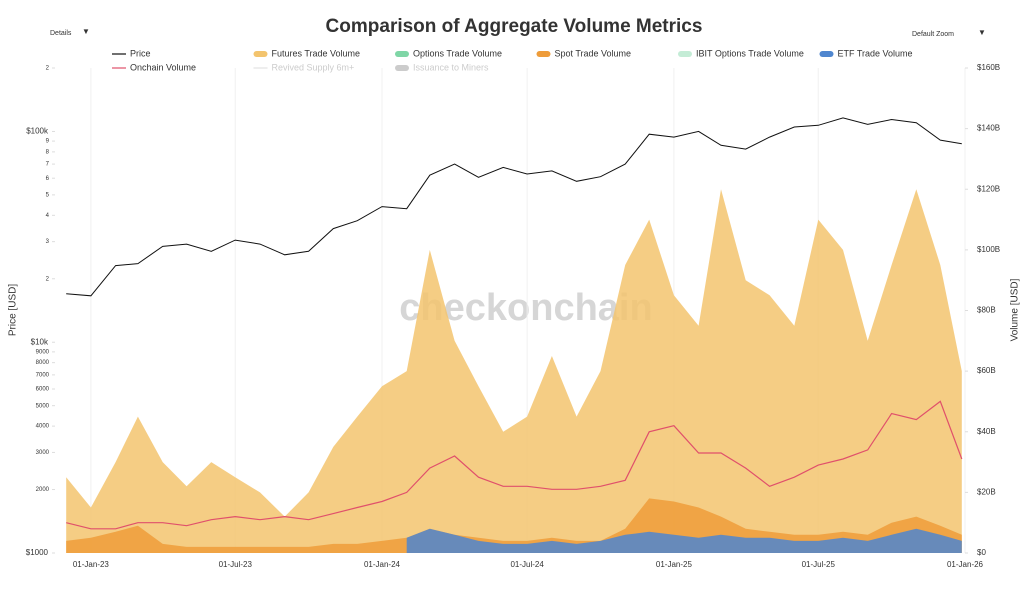 The height and width of the screenshot is (597, 1024). Describe the element at coordinates (40, 341) in the screenshot. I see `y-tick-label: $10k` at that location.